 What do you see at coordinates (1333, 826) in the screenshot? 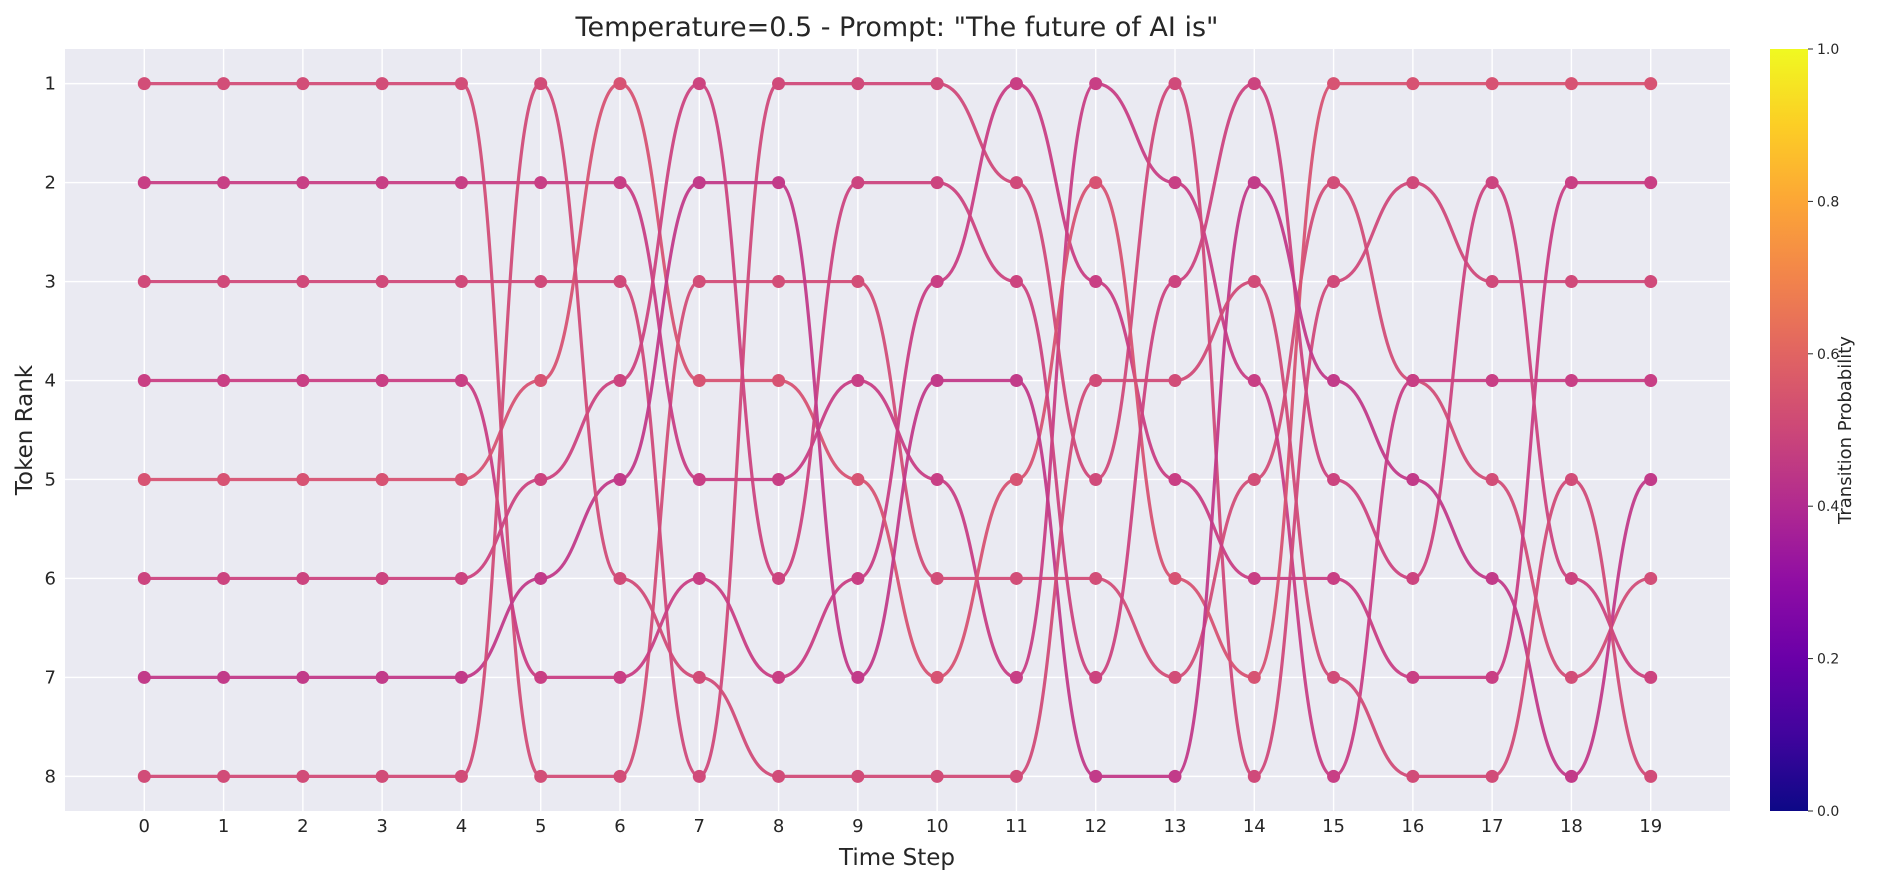
I see `x-tick-label: 15` at bounding box center [1333, 826].